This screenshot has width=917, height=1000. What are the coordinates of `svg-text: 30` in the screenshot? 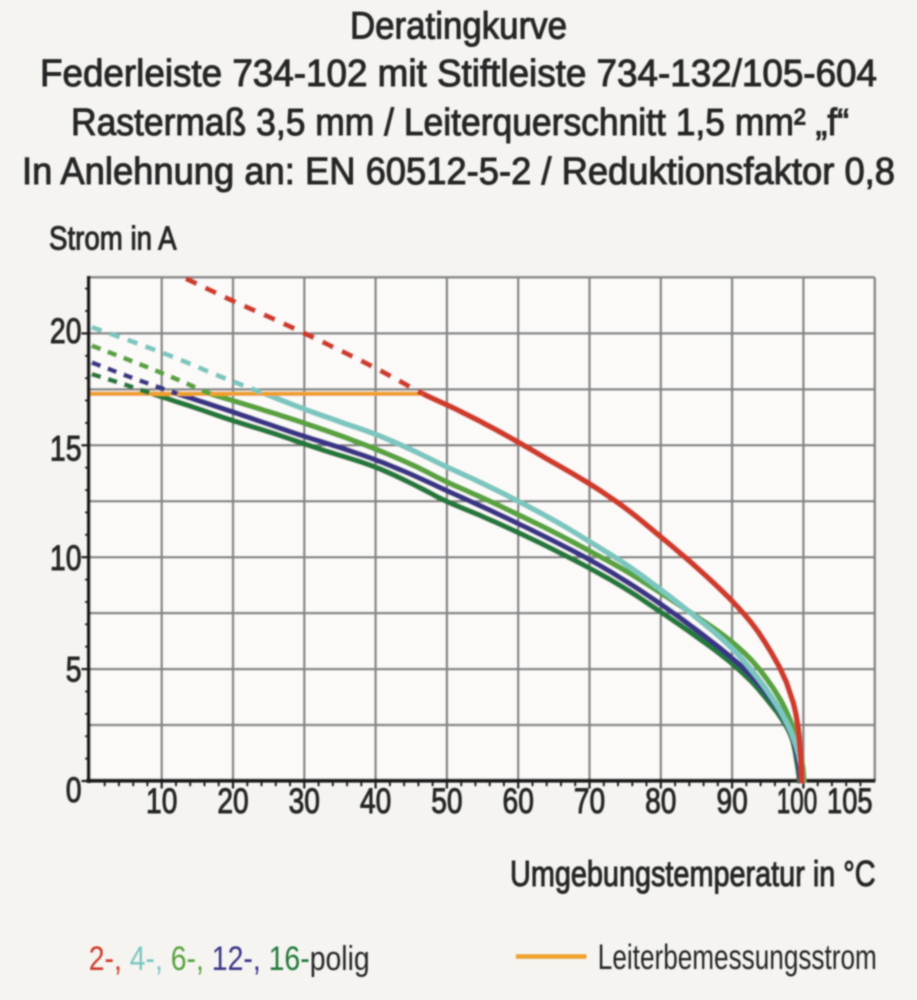 It's located at (304, 801).